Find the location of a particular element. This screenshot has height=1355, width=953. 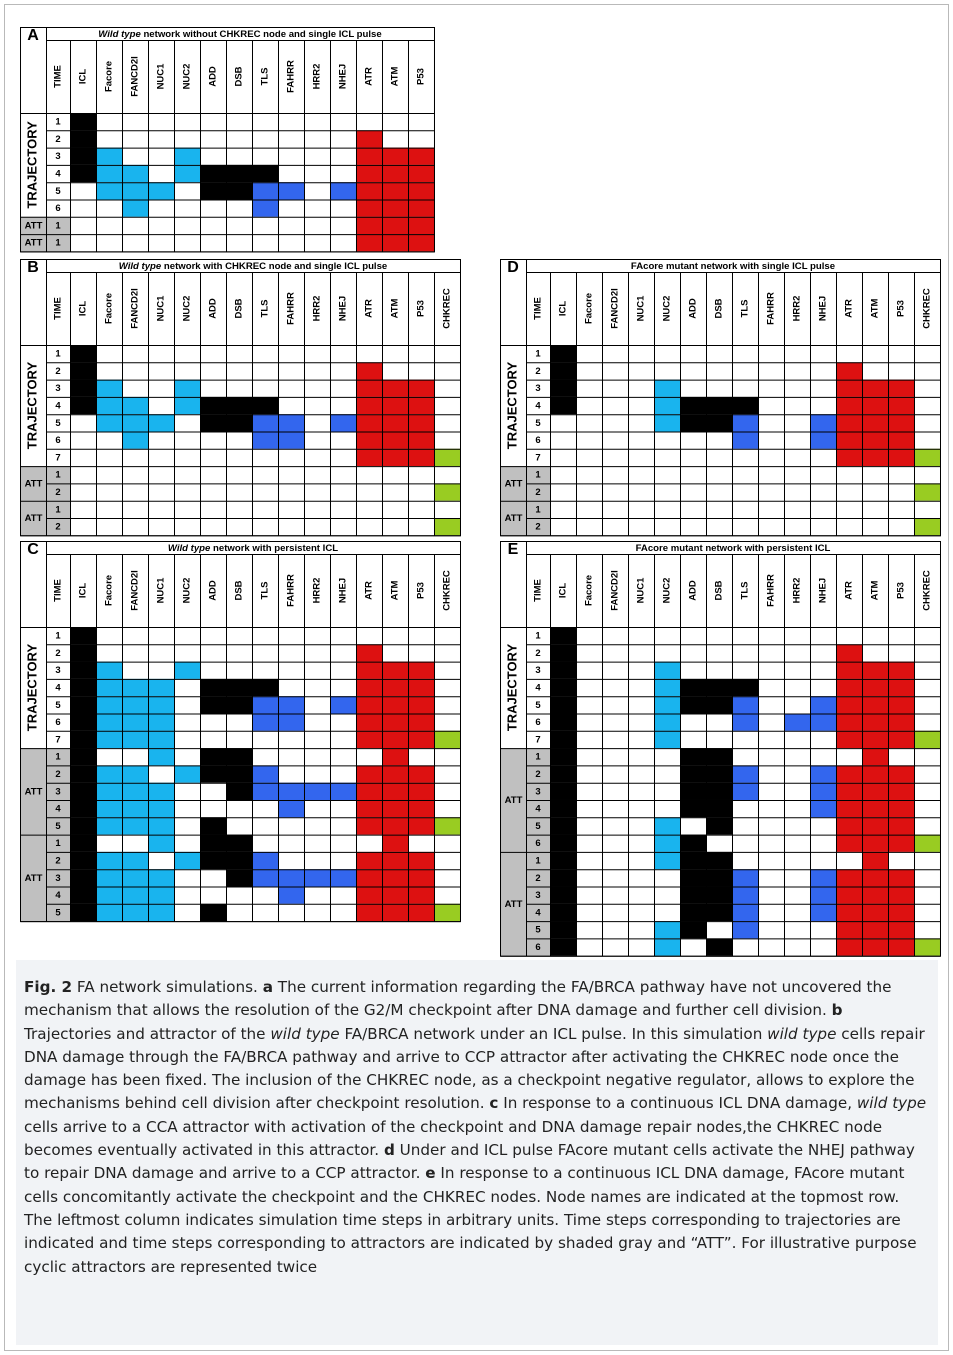

time-step-label: 6 is located at coordinates (537, 722).